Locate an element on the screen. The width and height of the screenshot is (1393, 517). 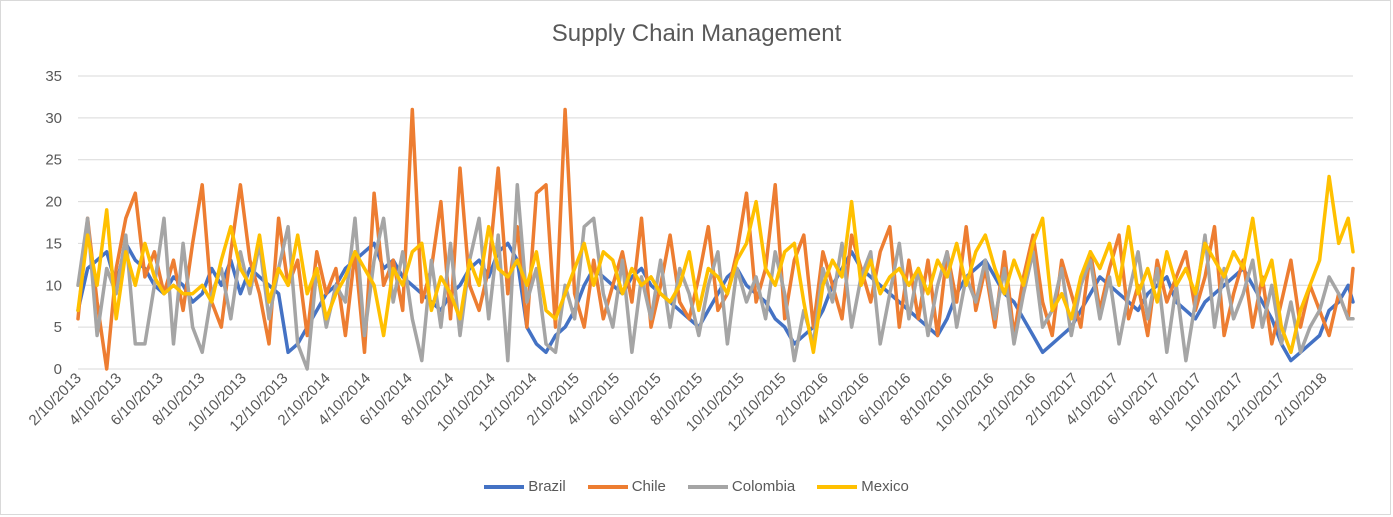
y-tick-label: 10 is located at coordinates (53, 285).